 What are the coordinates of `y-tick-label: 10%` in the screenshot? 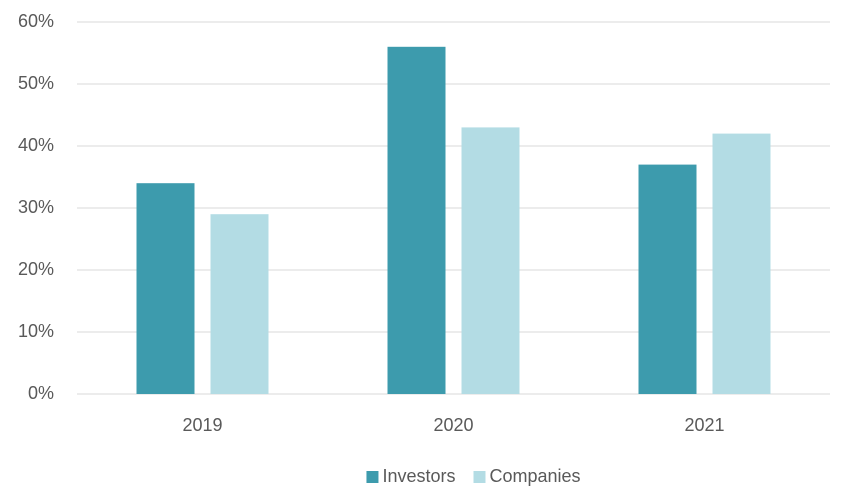 It's located at (36, 331).